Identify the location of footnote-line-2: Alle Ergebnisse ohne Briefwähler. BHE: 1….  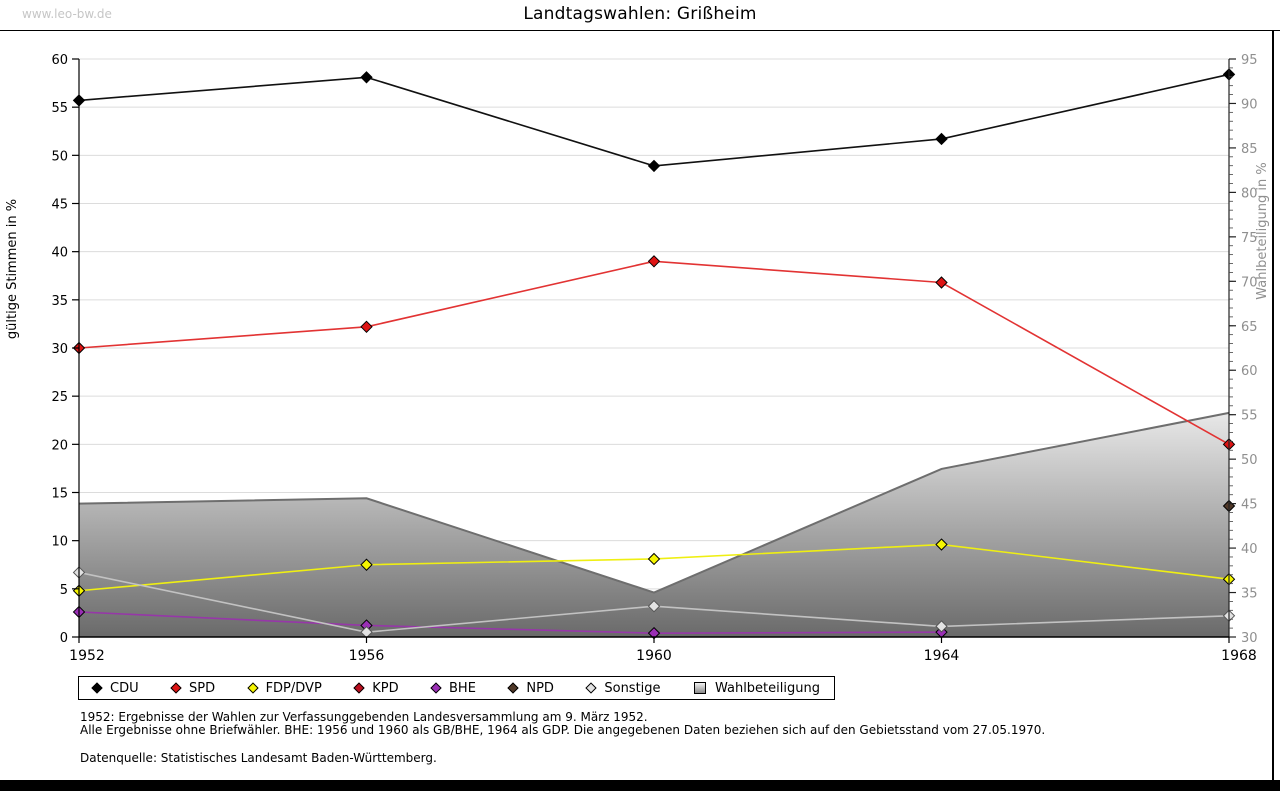
(563, 730).